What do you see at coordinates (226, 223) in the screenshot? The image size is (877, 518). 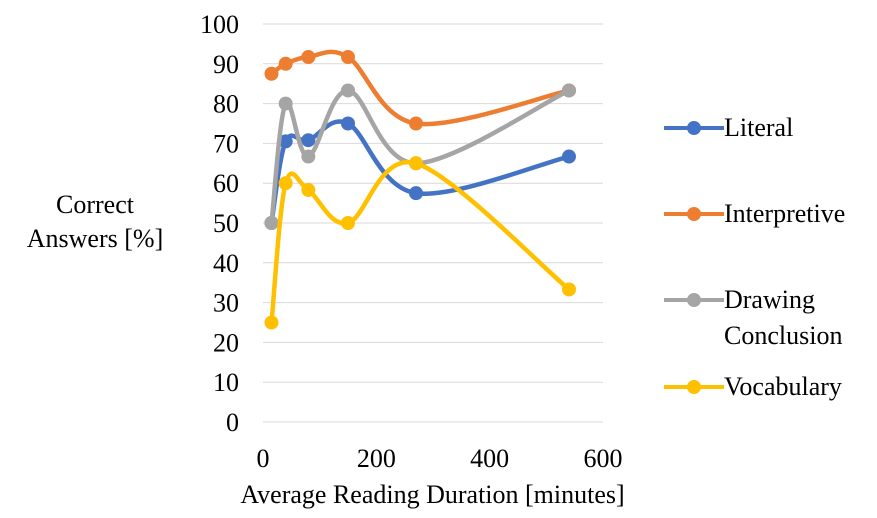 I see `y-tick-label-50: 50` at bounding box center [226, 223].